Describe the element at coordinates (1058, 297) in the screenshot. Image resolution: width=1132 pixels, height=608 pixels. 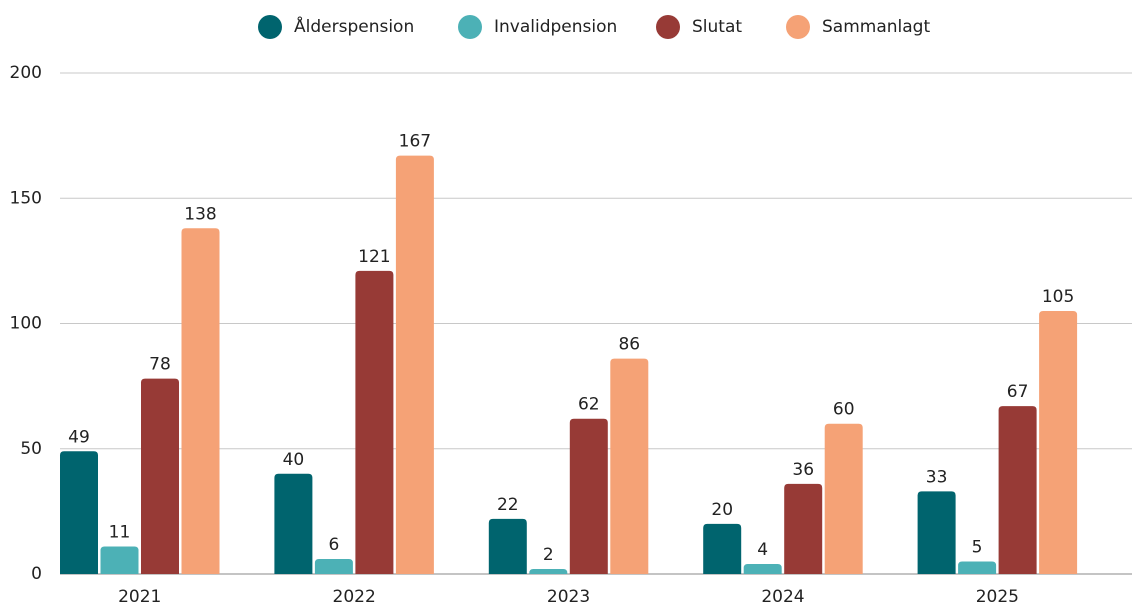
I see `data-label: 105` at that location.